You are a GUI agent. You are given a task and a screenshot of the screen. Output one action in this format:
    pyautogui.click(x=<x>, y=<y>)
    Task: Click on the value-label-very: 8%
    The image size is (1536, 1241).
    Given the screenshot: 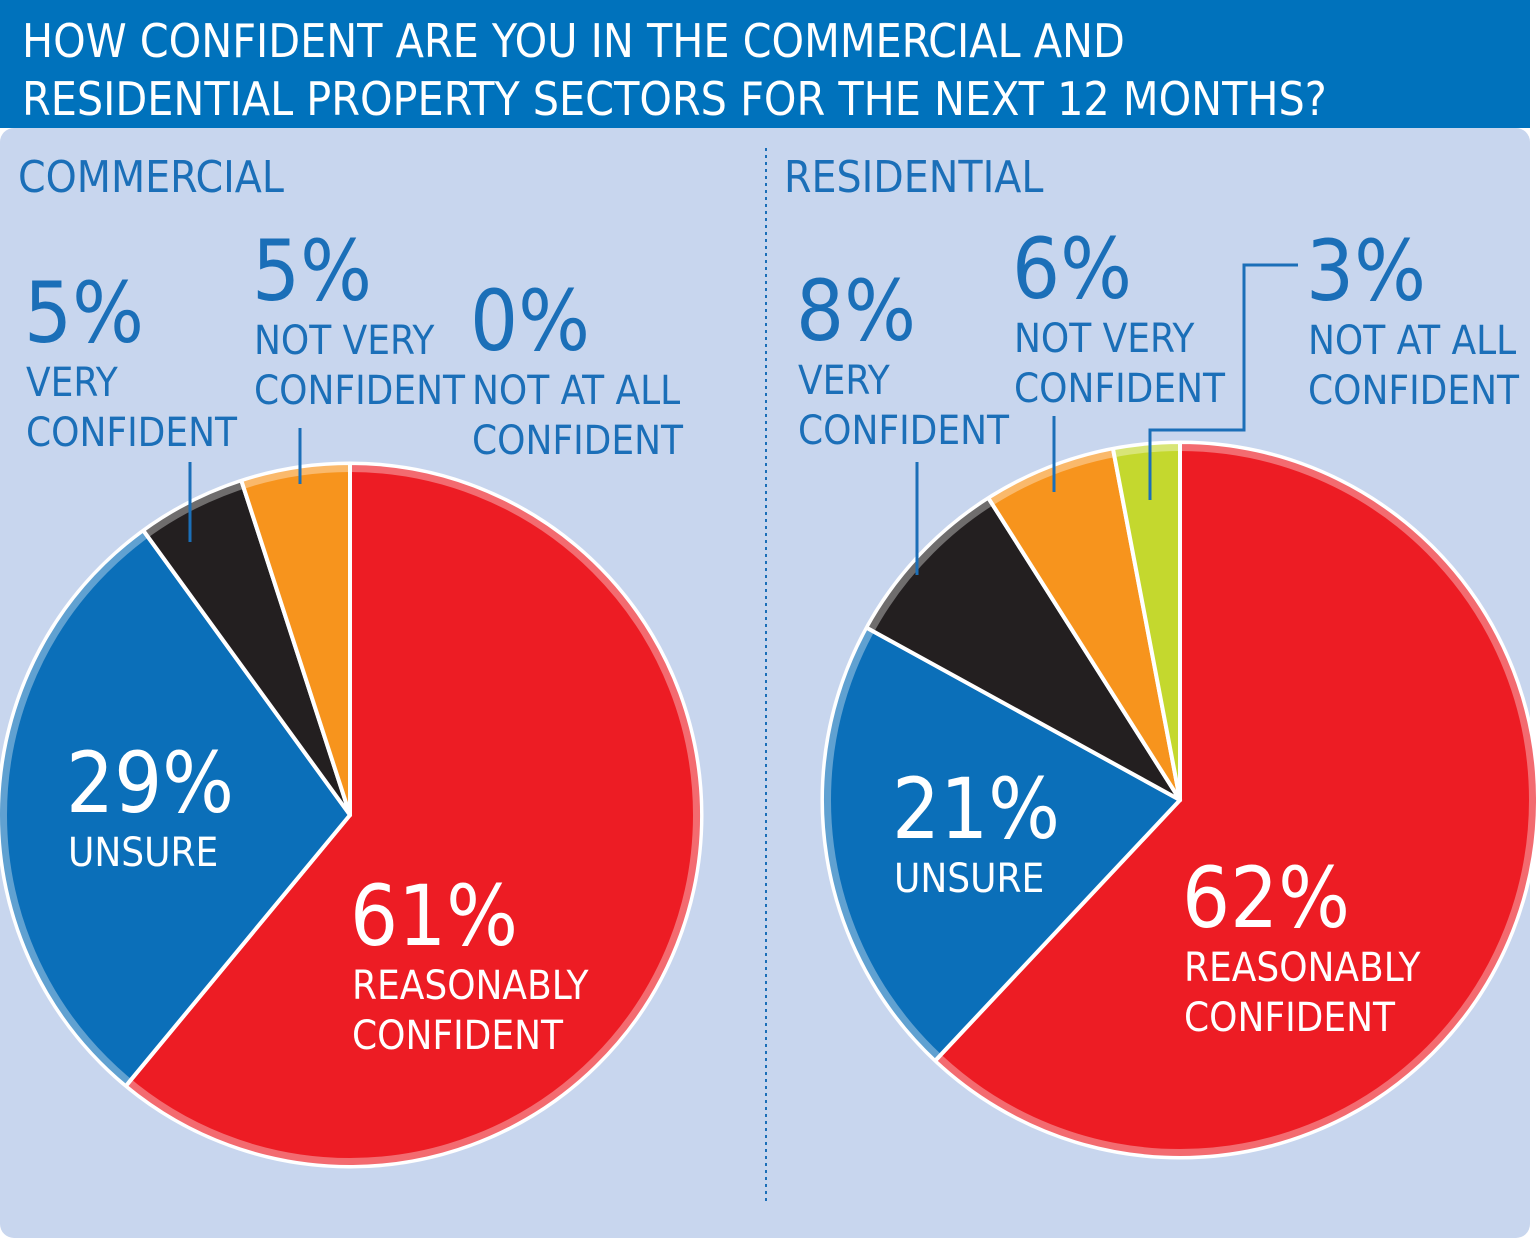 What is the action you would take?
    pyautogui.click(x=856, y=311)
    